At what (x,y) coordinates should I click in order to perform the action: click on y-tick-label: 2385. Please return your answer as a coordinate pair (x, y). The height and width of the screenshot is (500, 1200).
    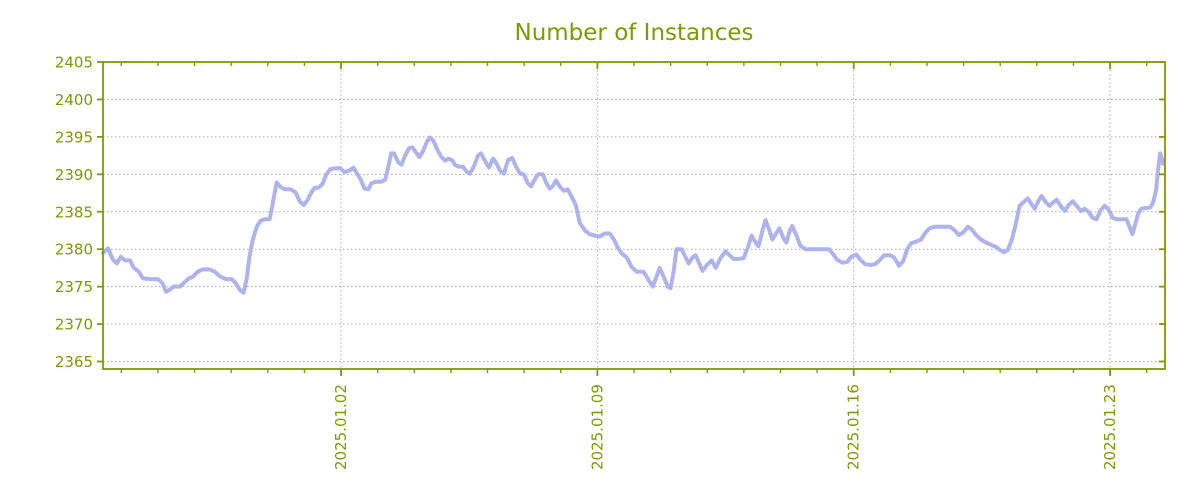
    Looking at the image, I should click on (74, 212).